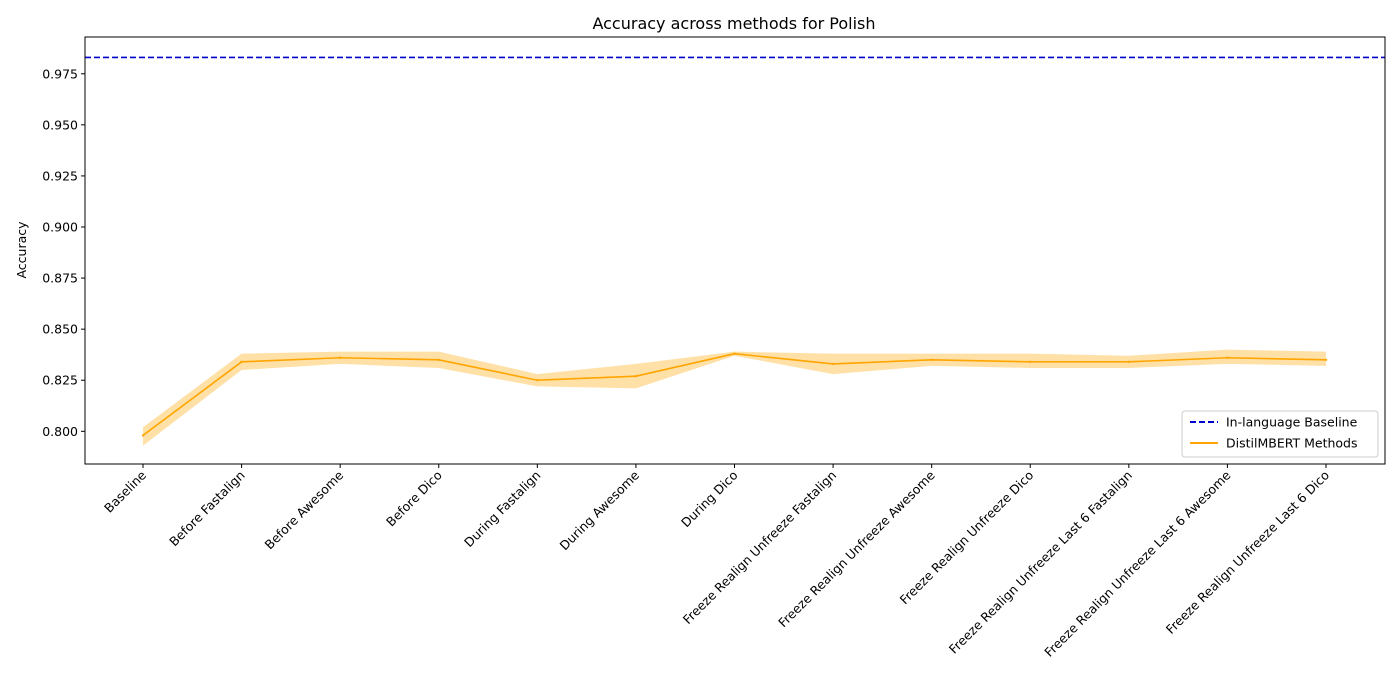 The width and height of the screenshot is (1400, 700). What do you see at coordinates (759, 547) in the screenshot?
I see `x-tick-label: Freeze Realign Unfreeze Fastalign` at bounding box center [759, 547].